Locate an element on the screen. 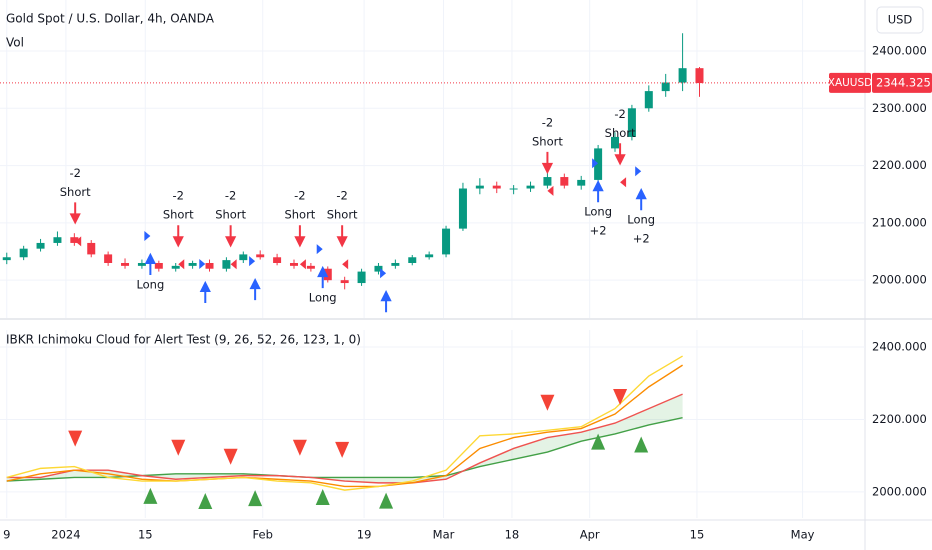  symbol-tag is located at coordinates (850, 82).